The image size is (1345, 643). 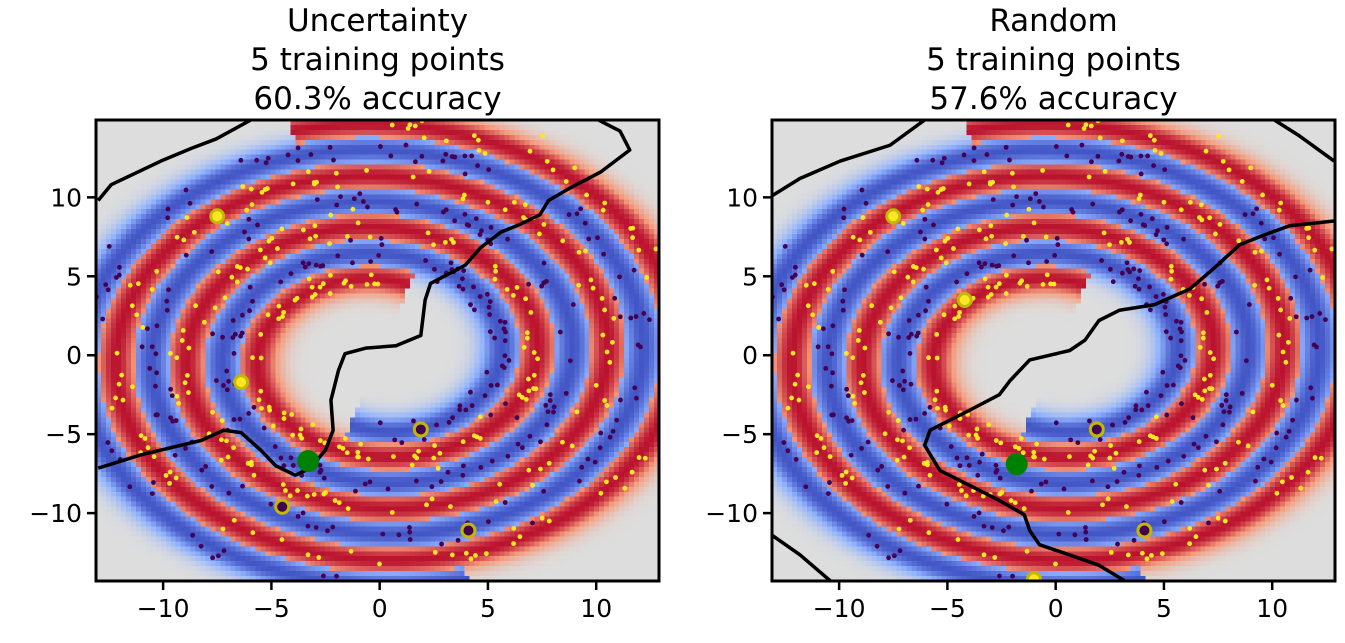 I want to click on x-tick-label: 5, so click(x=1164, y=608).